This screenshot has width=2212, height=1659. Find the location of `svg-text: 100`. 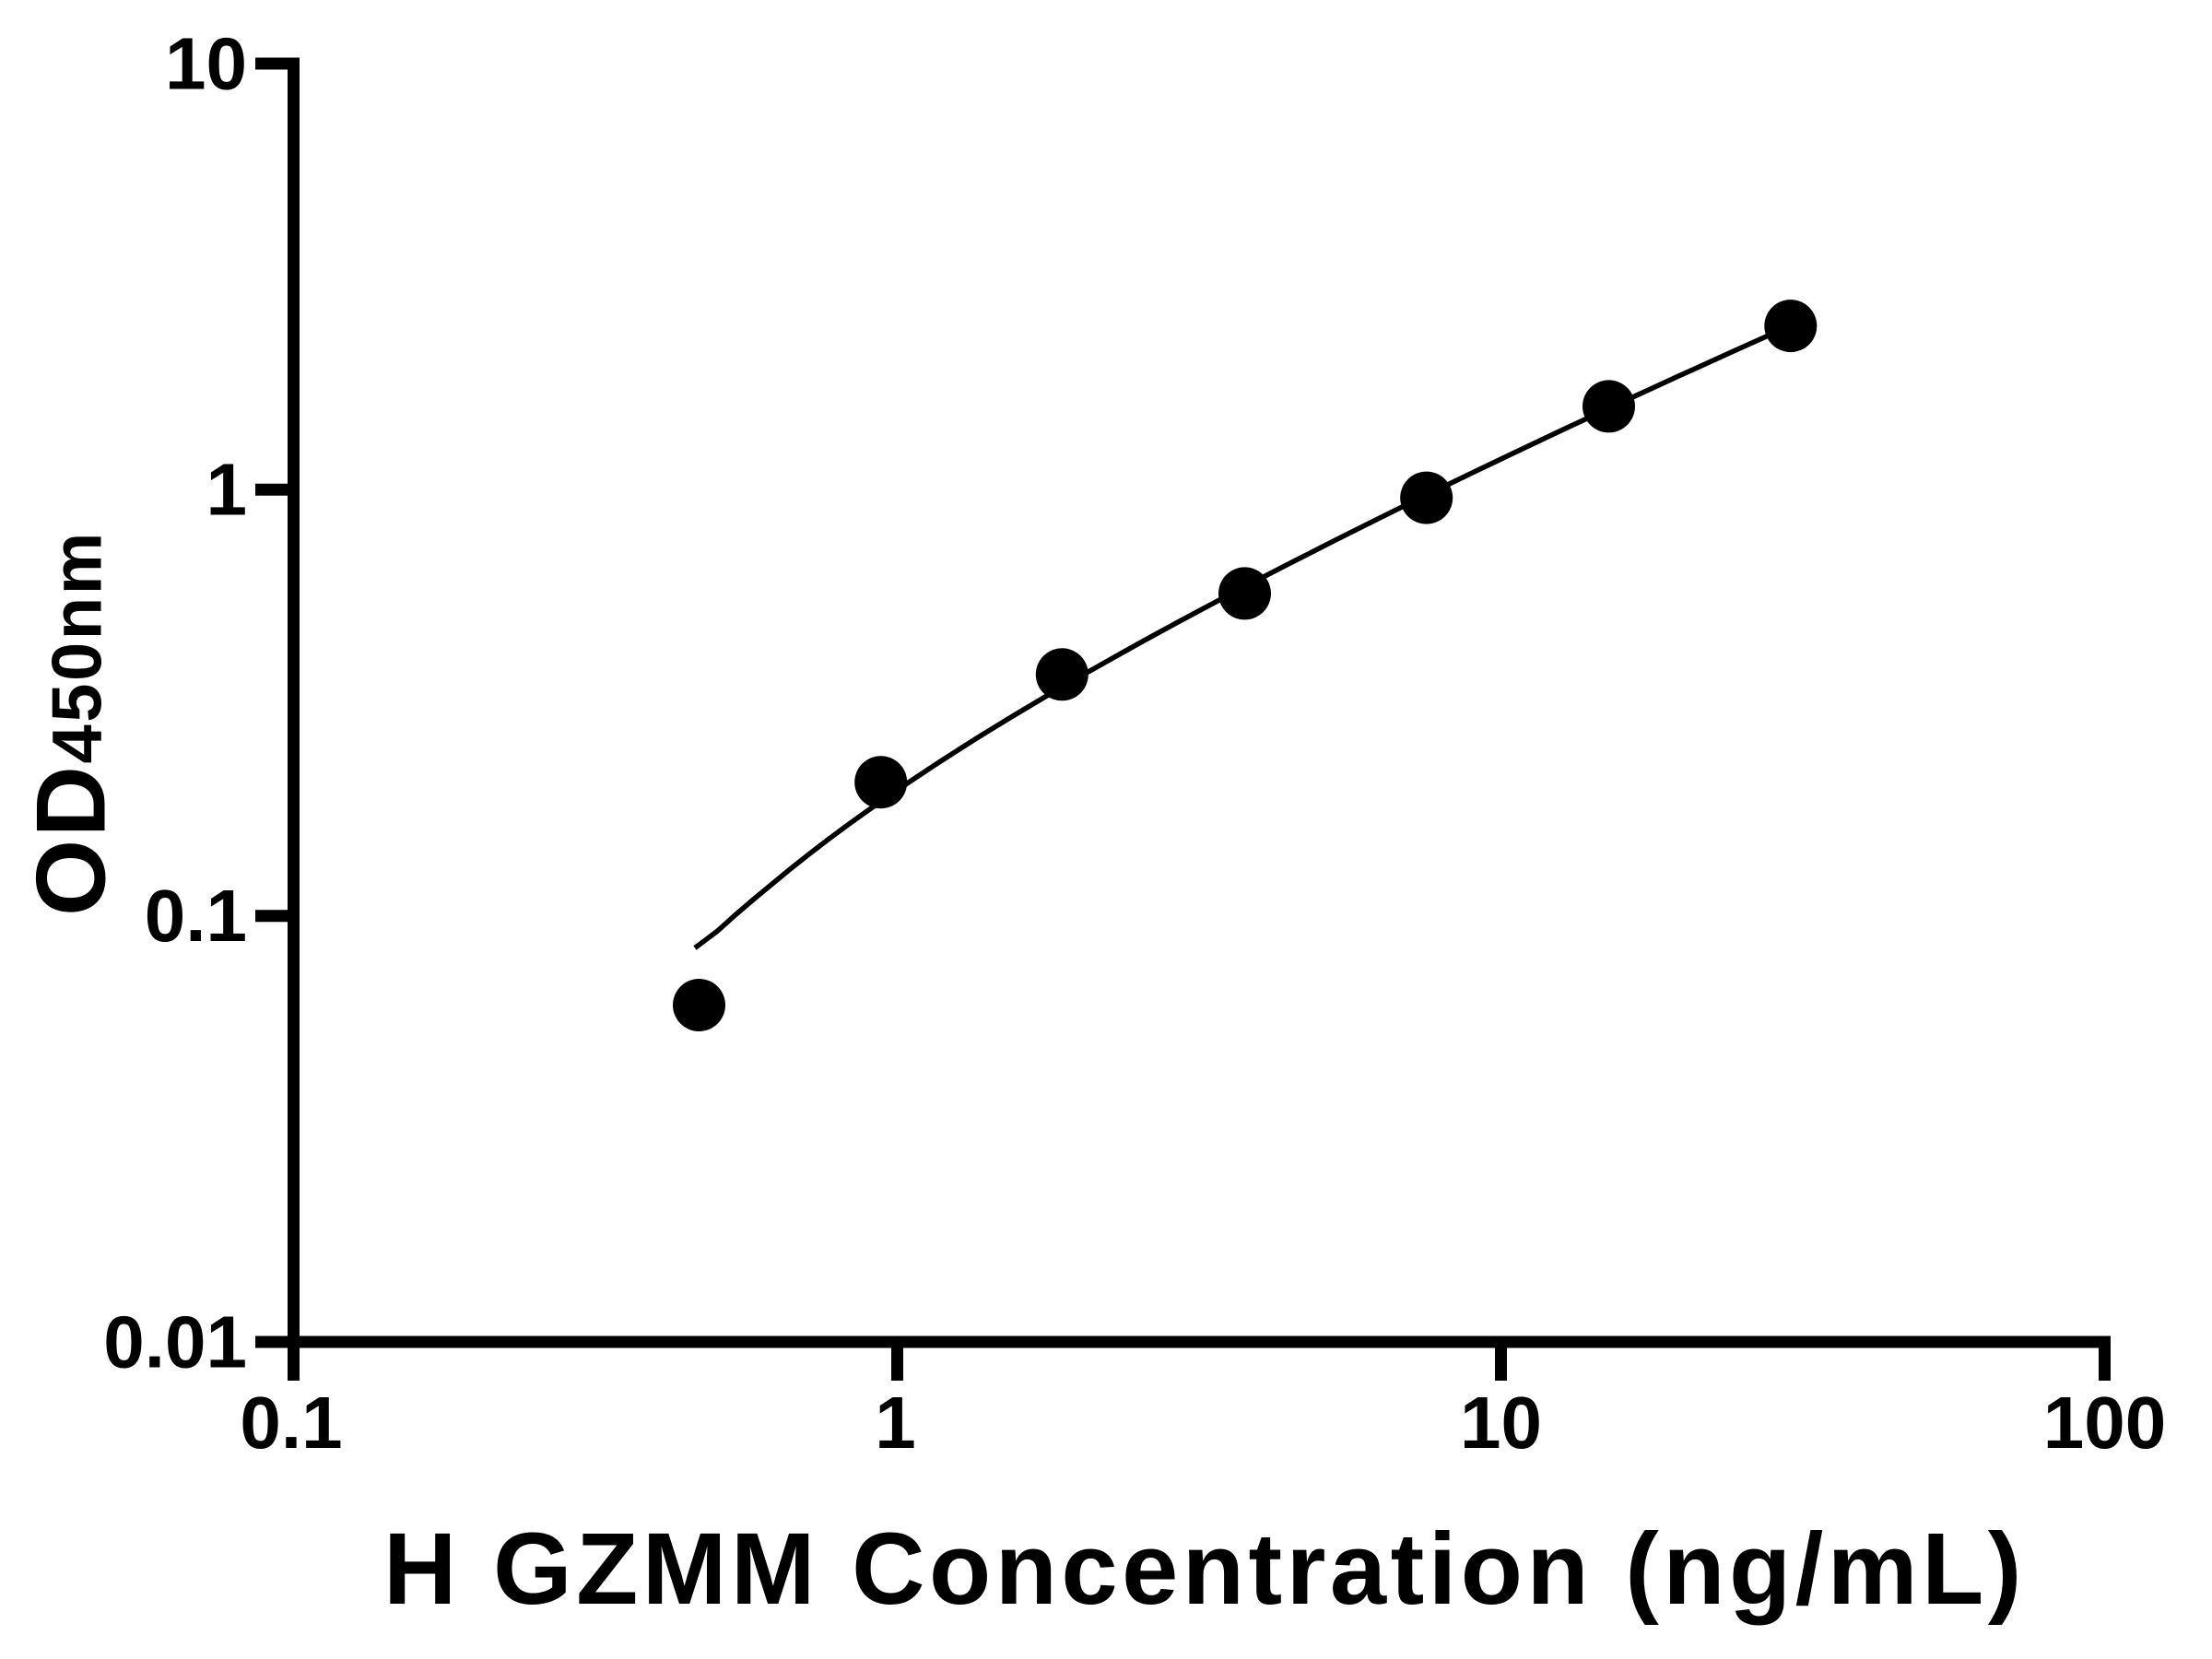

svg-text: 100 is located at coordinates (2104, 1423).